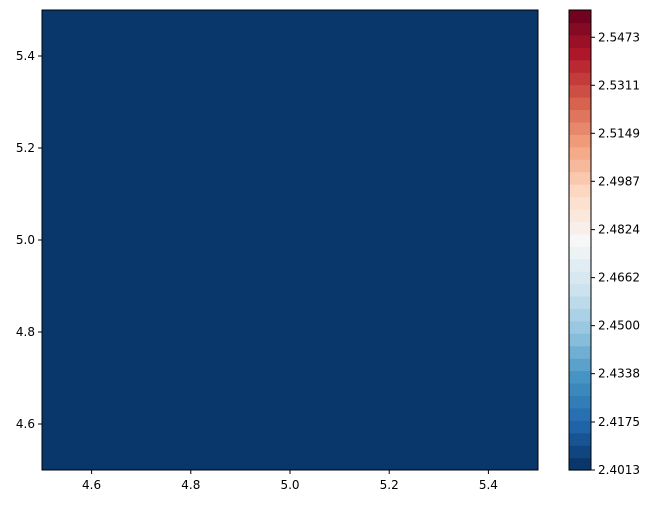 This screenshot has width=659, height=505. What do you see at coordinates (25, 424) in the screenshot?
I see `y-tick-label: 4.6` at bounding box center [25, 424].